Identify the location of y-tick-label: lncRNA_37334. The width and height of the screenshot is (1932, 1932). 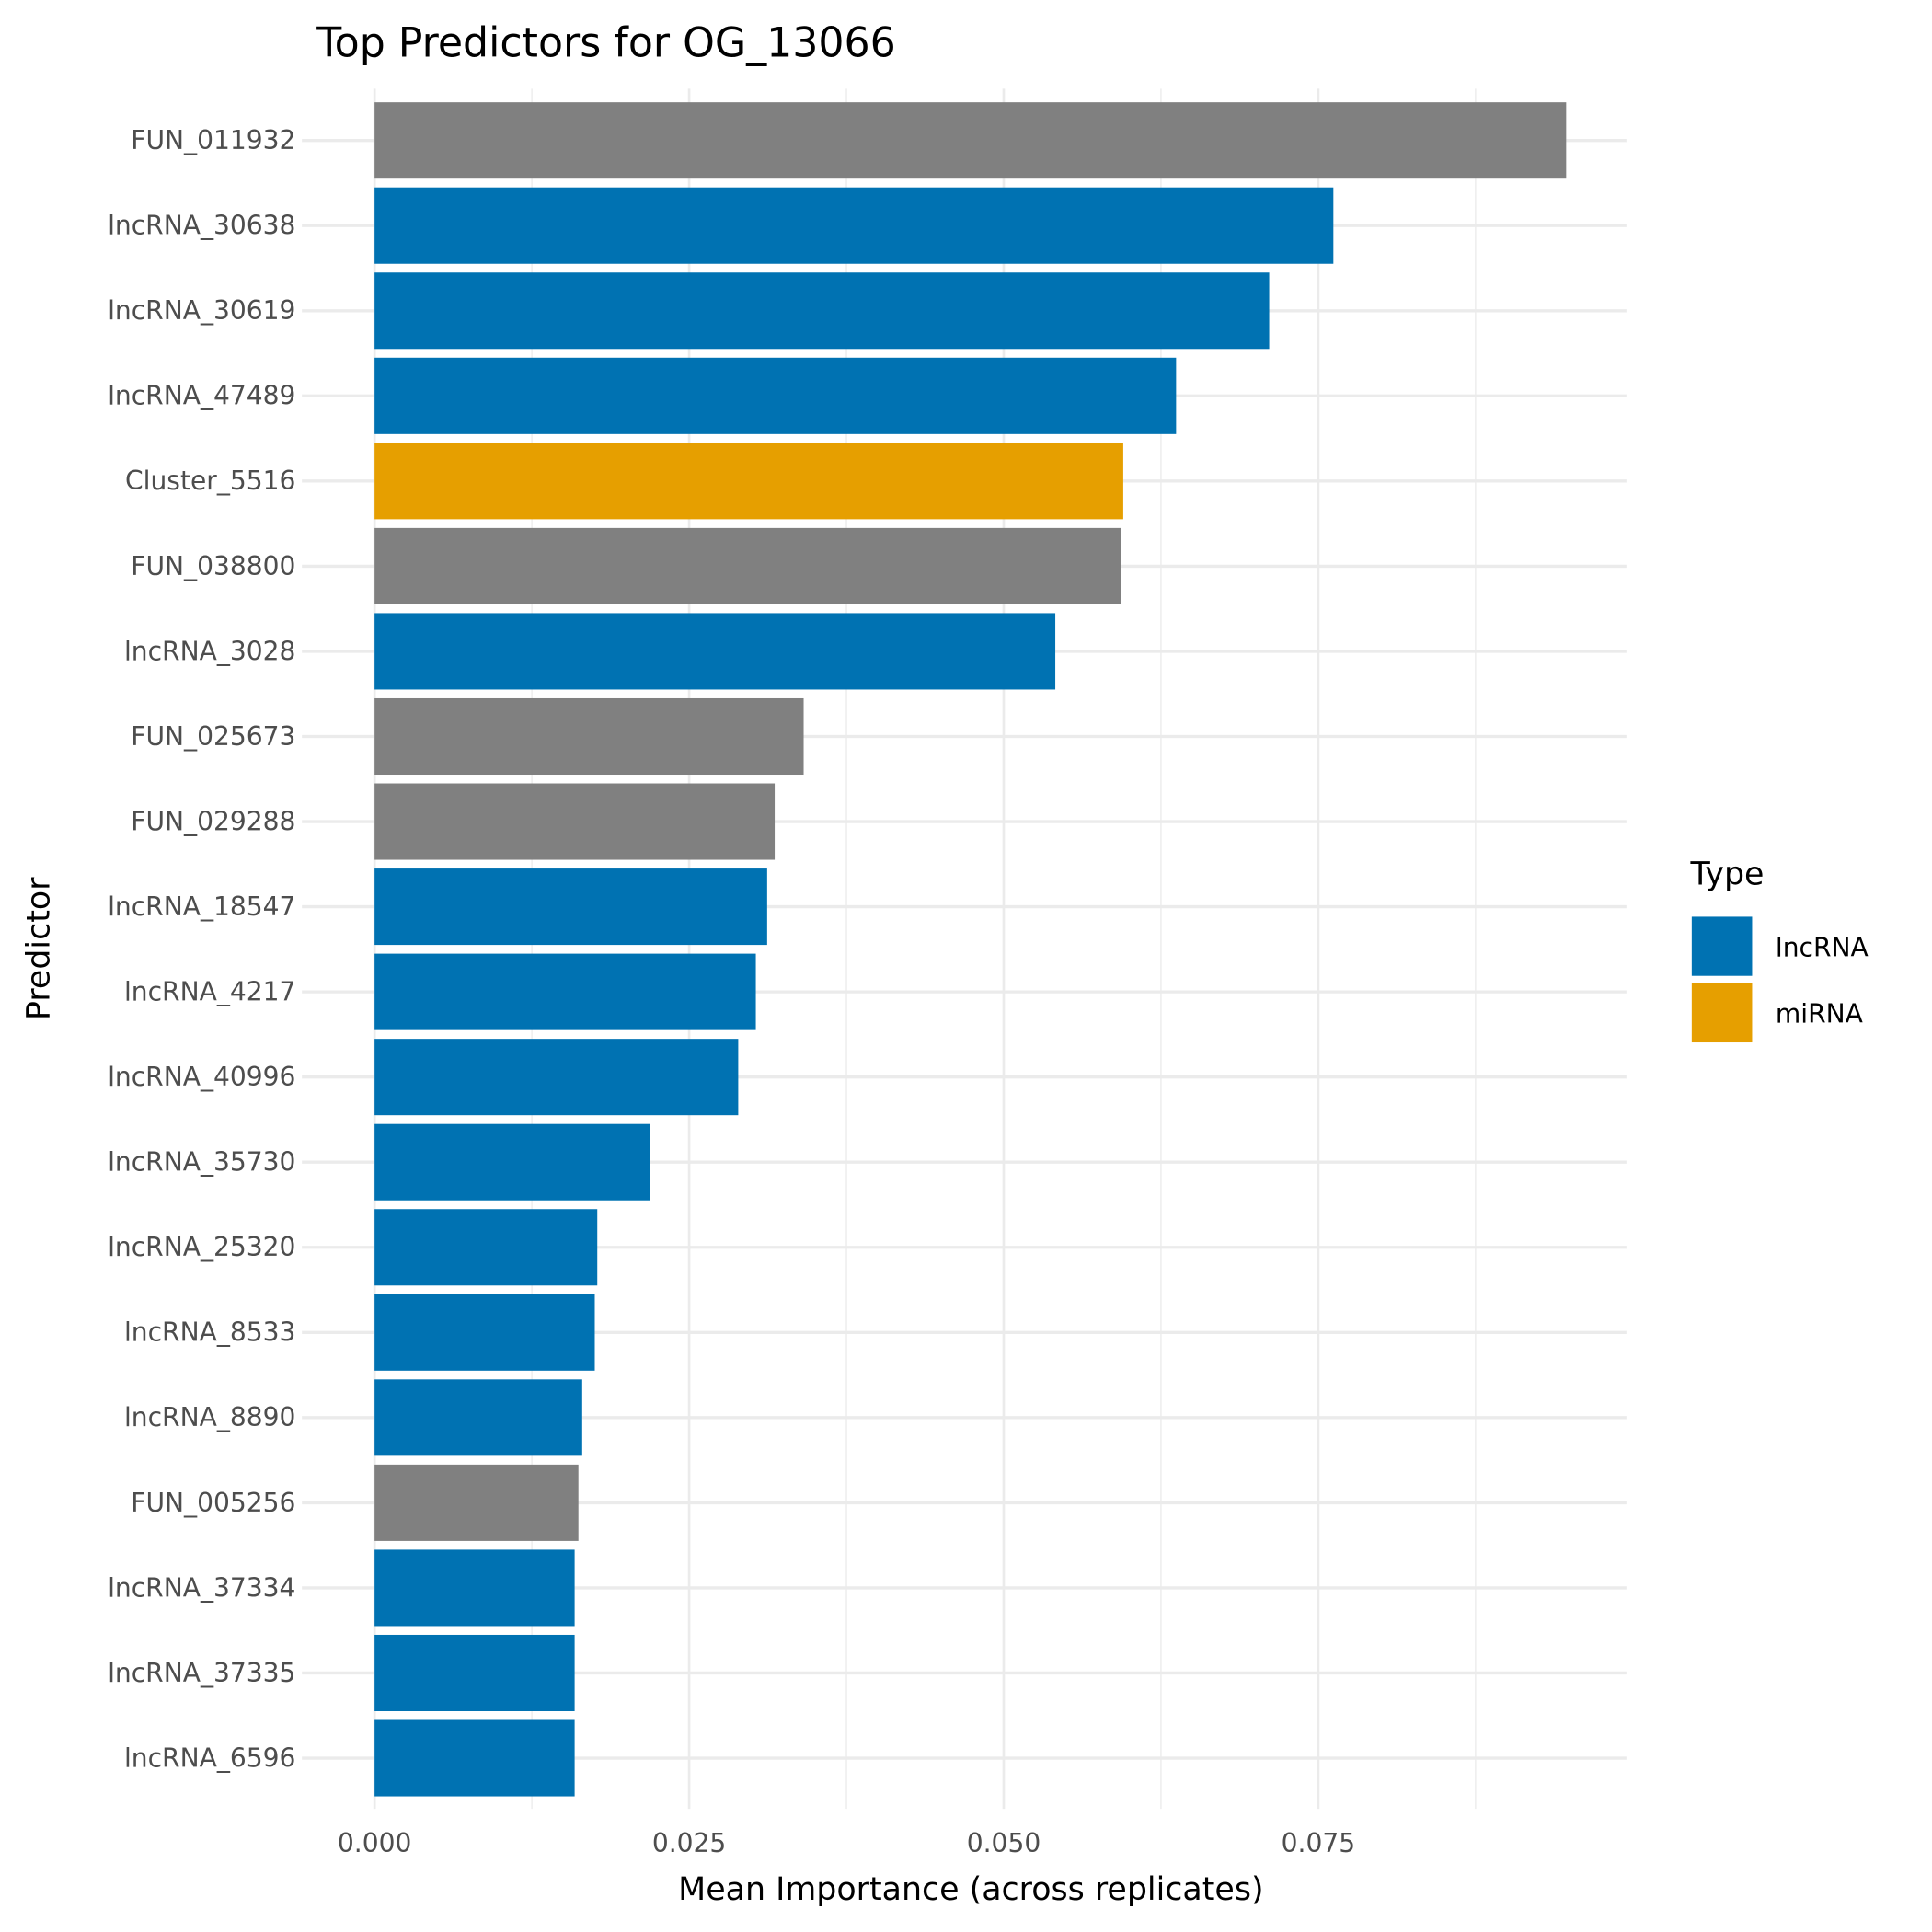
(201, 1587).